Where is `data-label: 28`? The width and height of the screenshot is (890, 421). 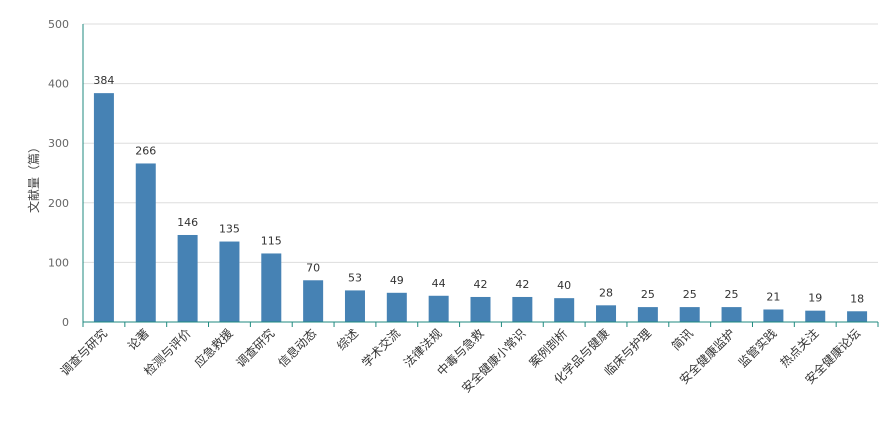
data-label: 28 is located at coordinates (606, 292).